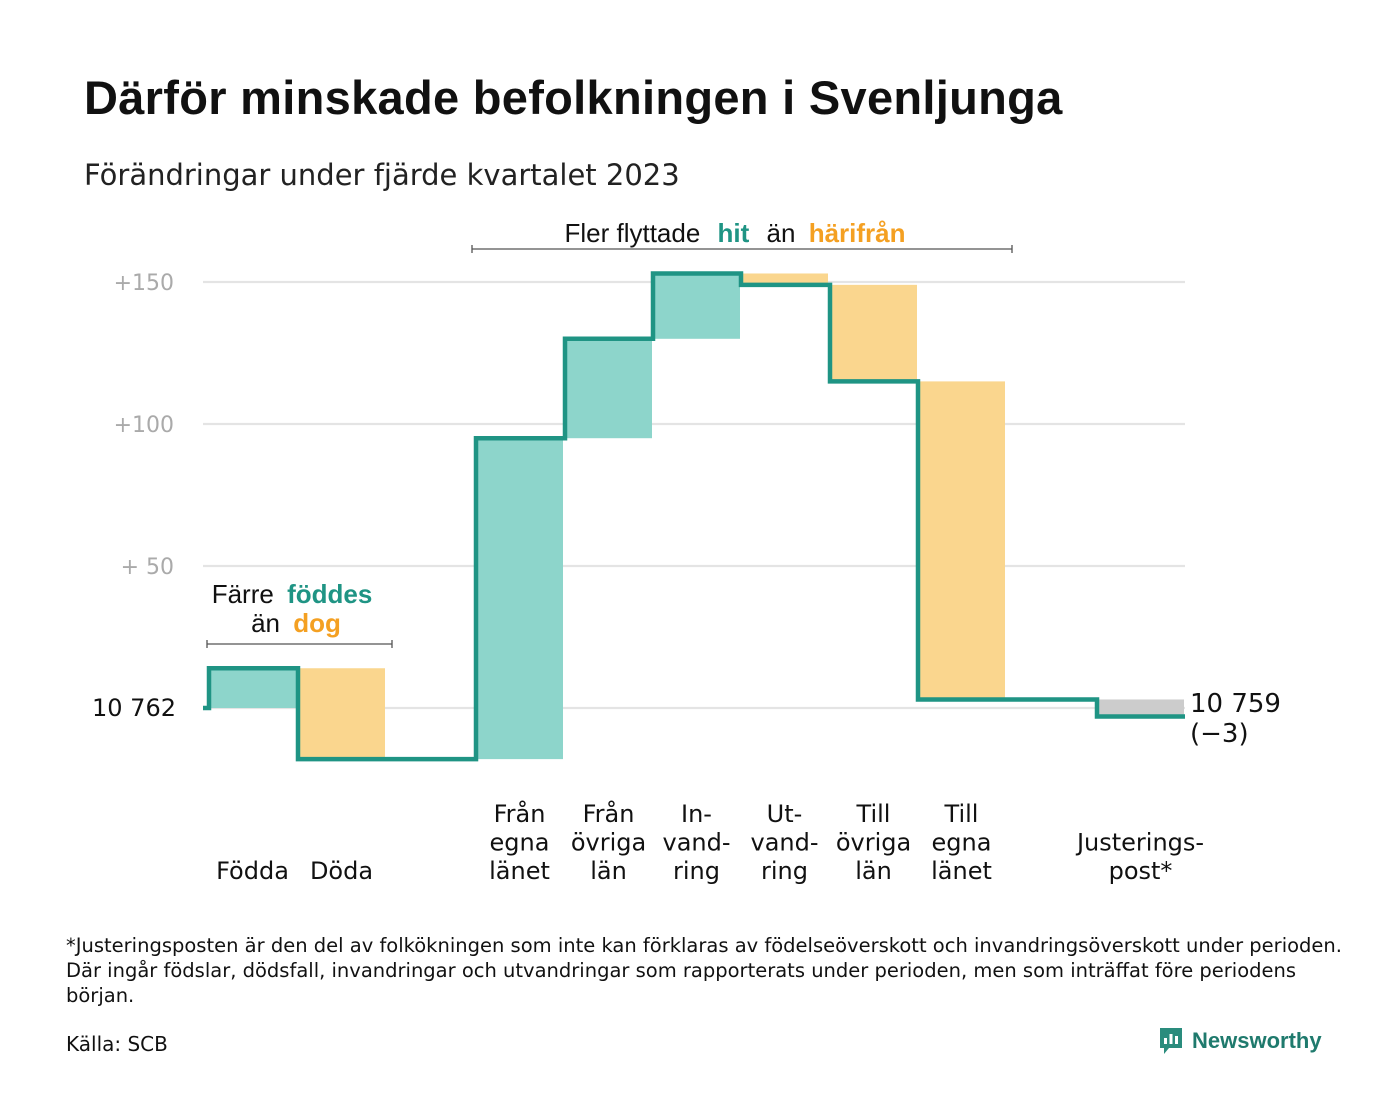 The image size is (1400, 1120). I want to click on end-value: 10 759, so click(1235, 704).